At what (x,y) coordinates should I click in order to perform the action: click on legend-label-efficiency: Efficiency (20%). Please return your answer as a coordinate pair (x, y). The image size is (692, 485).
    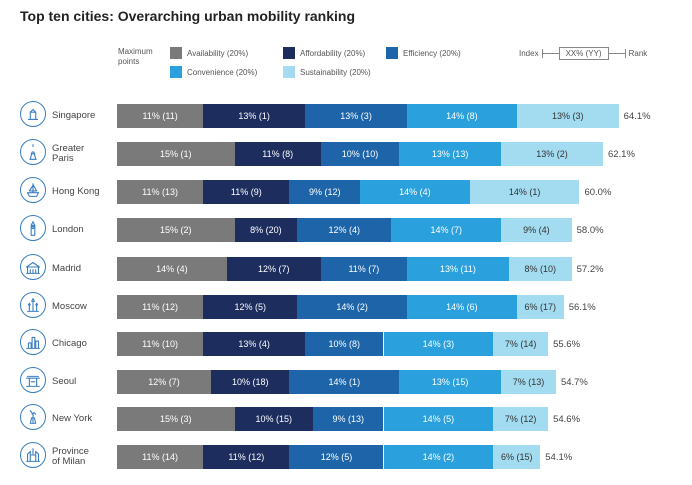
    Looking at the image, I should click on (432, 53).